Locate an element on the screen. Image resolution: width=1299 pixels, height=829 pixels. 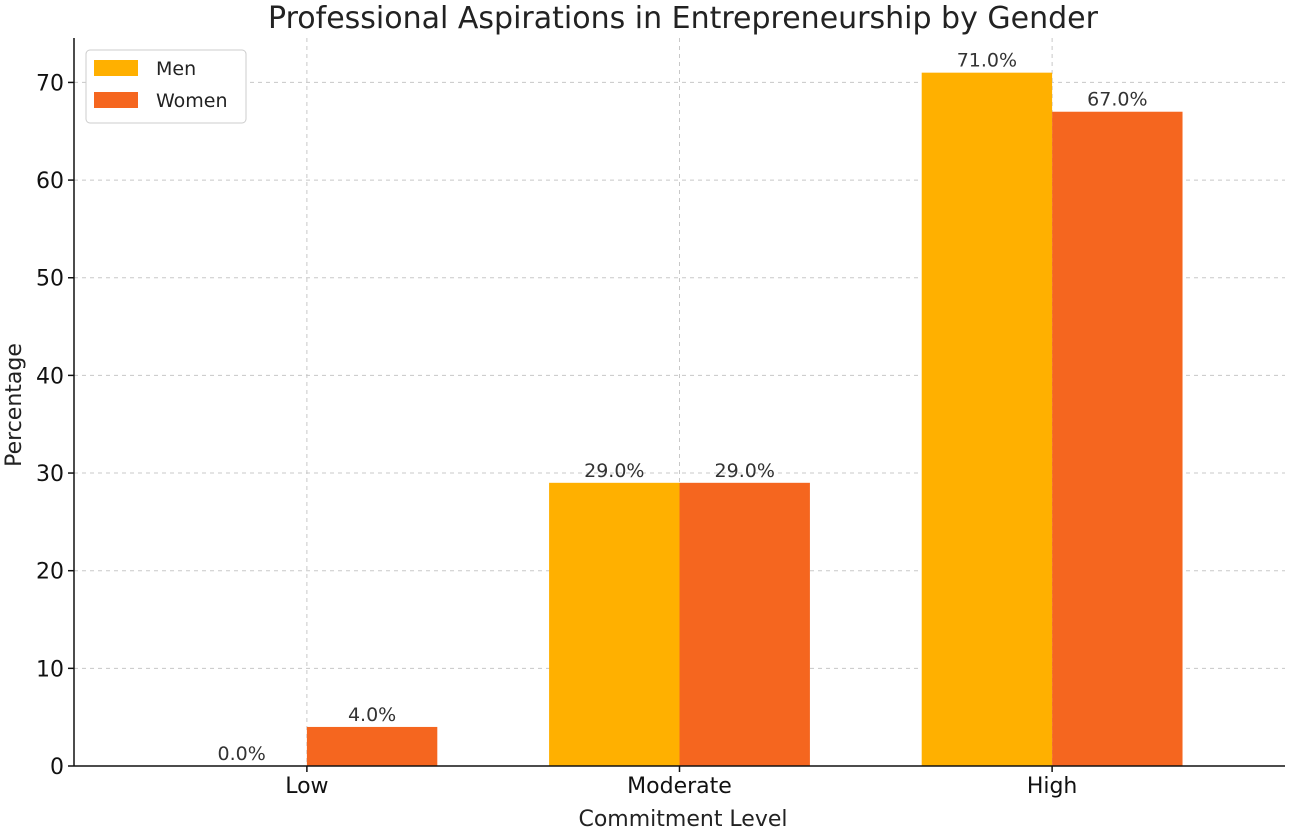
data-label: 0.0% is located at coordinates (242, 754).